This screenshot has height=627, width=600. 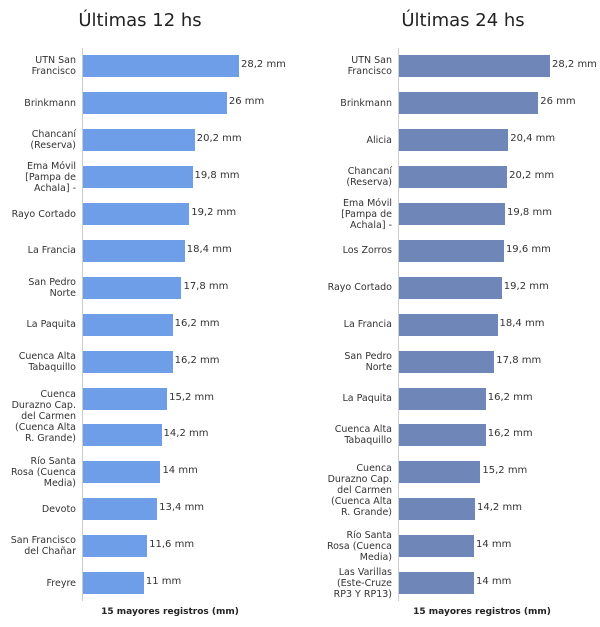 What do you see at coordinates (533, 139) in the screenshot?
I see `value-label: 20,4 mm` at bounding box center [533, 139].